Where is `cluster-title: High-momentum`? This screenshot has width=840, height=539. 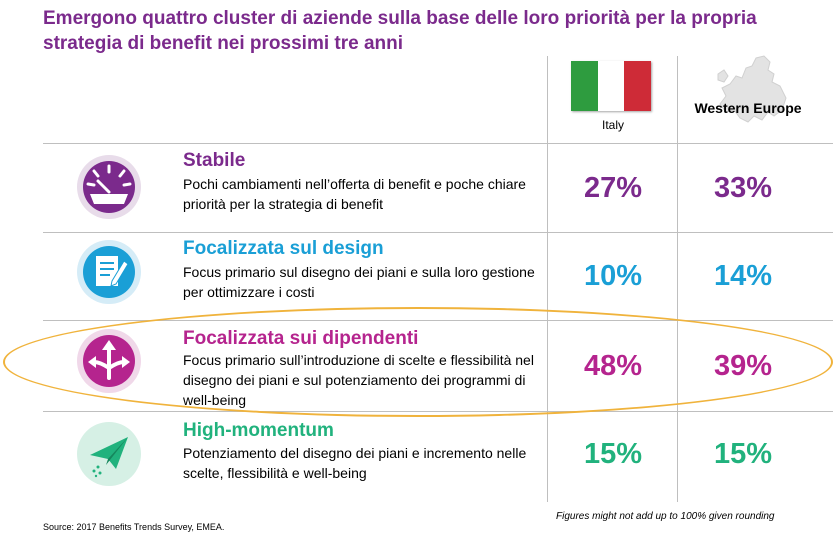
cluster-title: High-momentum is located at coordinates (258, 430).